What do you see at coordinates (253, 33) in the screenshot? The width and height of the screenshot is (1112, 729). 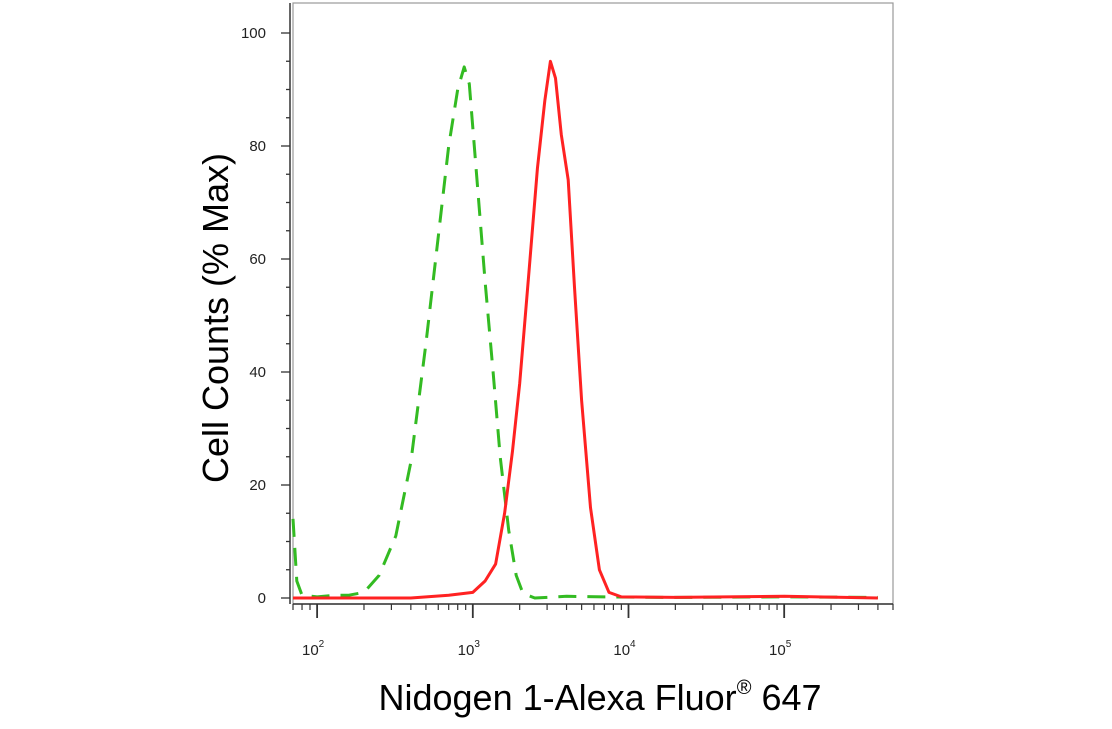 I see `y-tick-label: 100` at bounding box center [253, 33].